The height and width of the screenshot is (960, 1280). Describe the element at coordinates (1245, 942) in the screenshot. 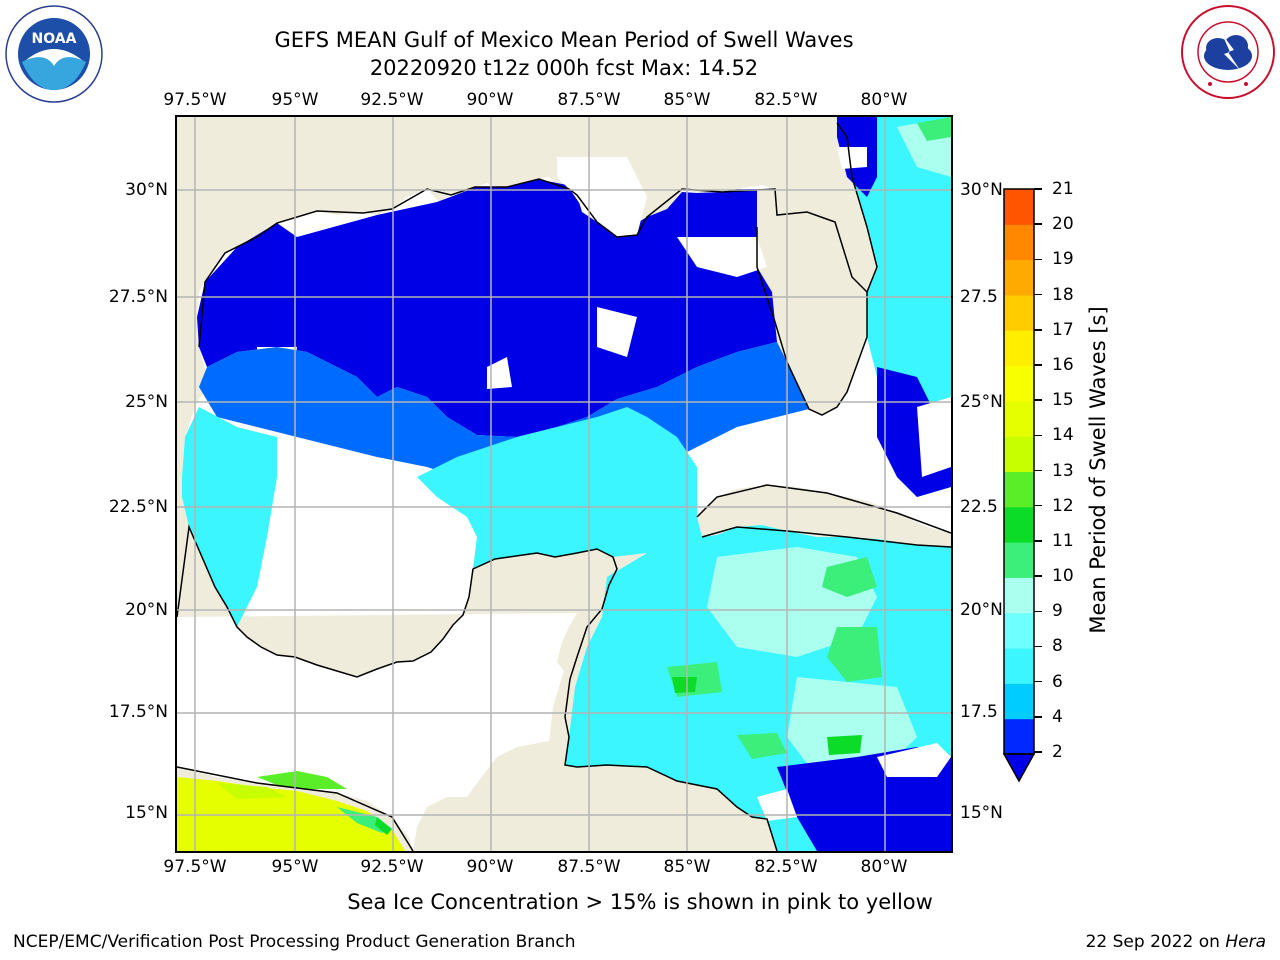

I see `date-stamp-host: Hera` at that location.